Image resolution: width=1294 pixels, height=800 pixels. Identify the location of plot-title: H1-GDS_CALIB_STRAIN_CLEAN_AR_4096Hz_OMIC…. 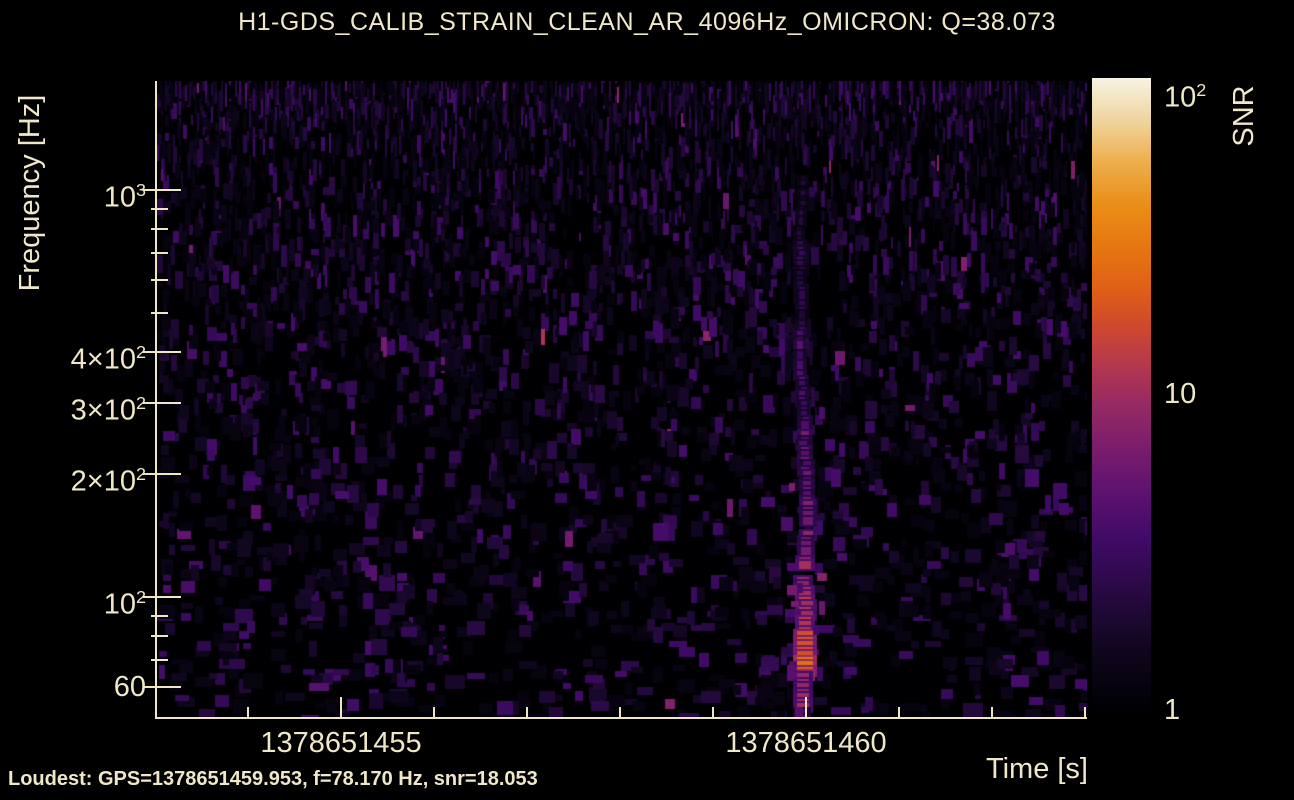
(647, 22).